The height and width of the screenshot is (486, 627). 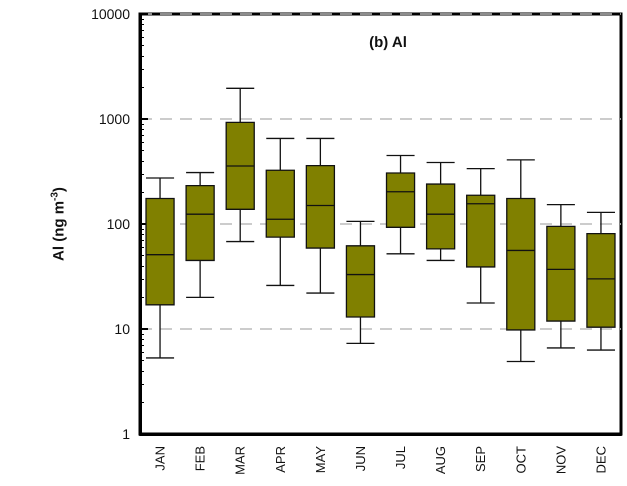 I want to click on x-tick-label: AUG, so click(x=440, y=460).